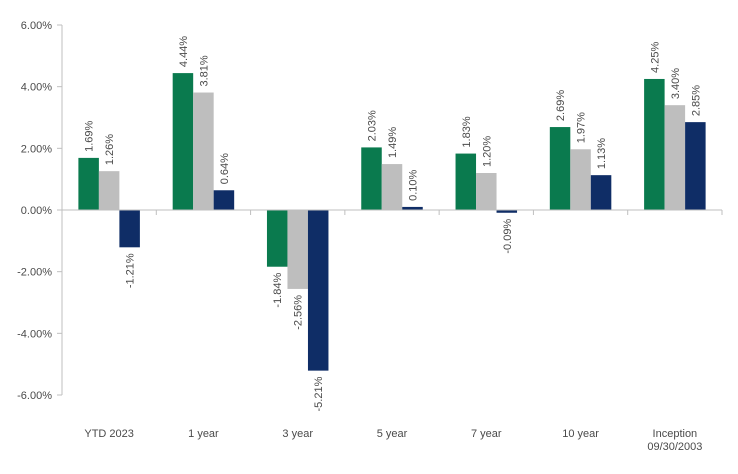  Describe the element at coordinates (297, 434) in the screenshot. I see `category-label: 3 year` at that location.